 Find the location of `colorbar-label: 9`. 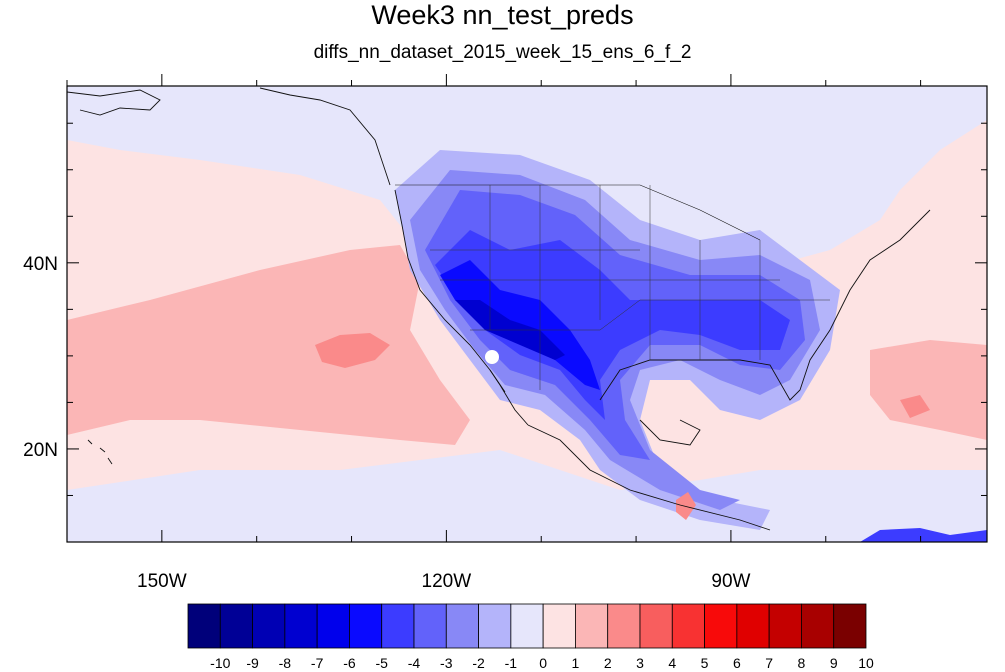

colorbar-label: 9 is located at coordinates (834, 663).